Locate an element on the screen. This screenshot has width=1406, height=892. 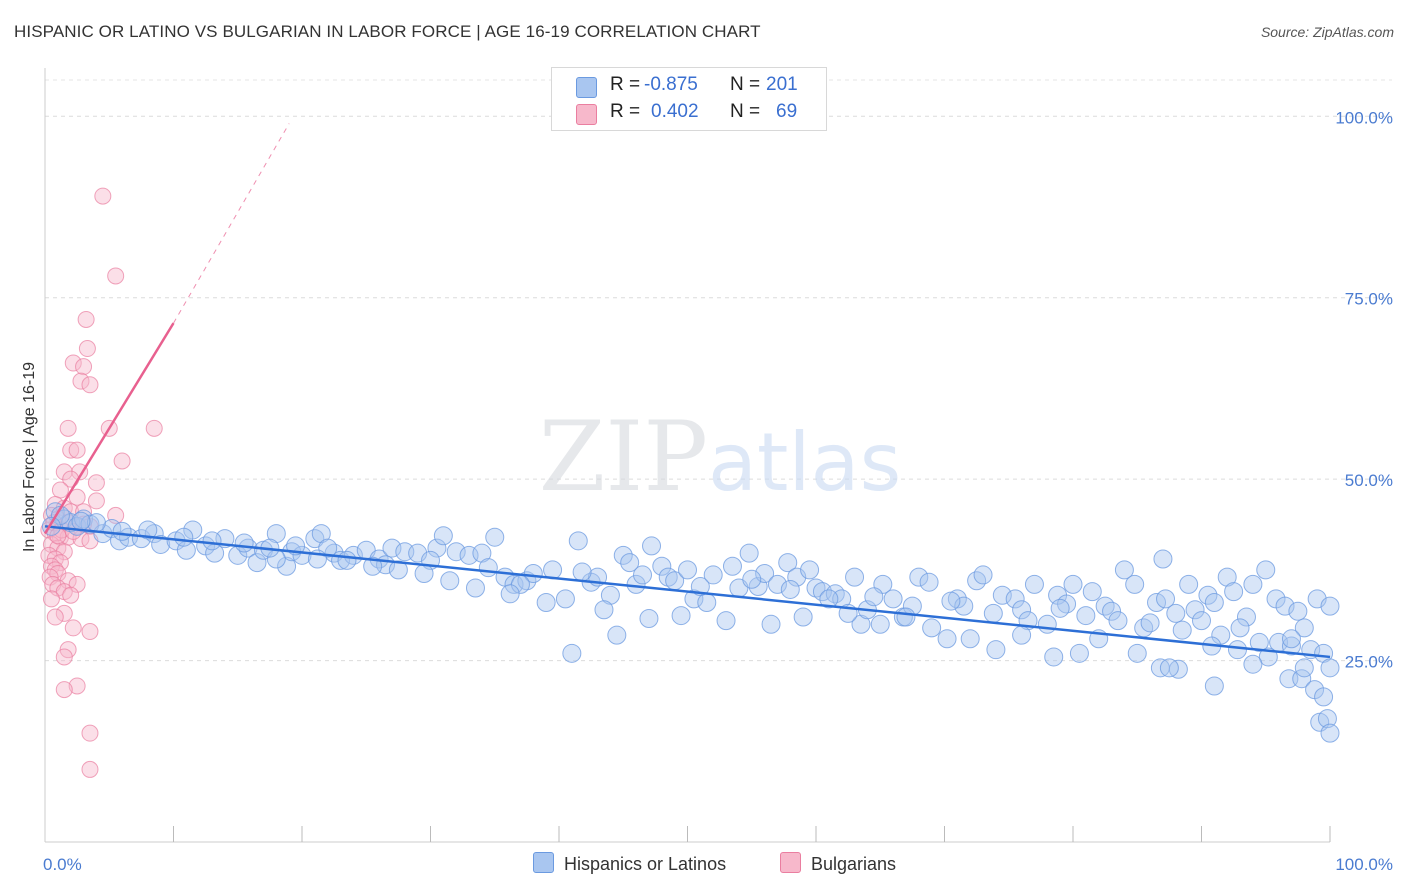
y-tick-label: 100.0% is located at coordinates (1364, 117).